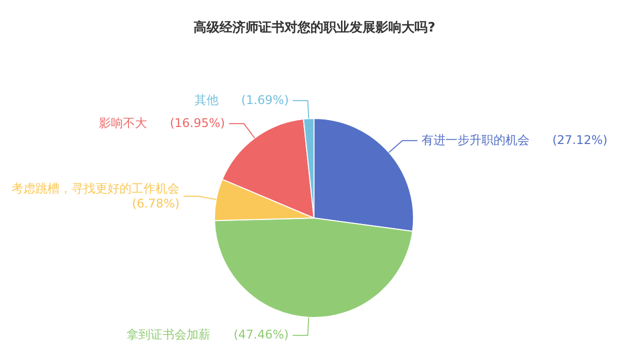  I want to click on data-label: (6.78%), so click(156, 203).